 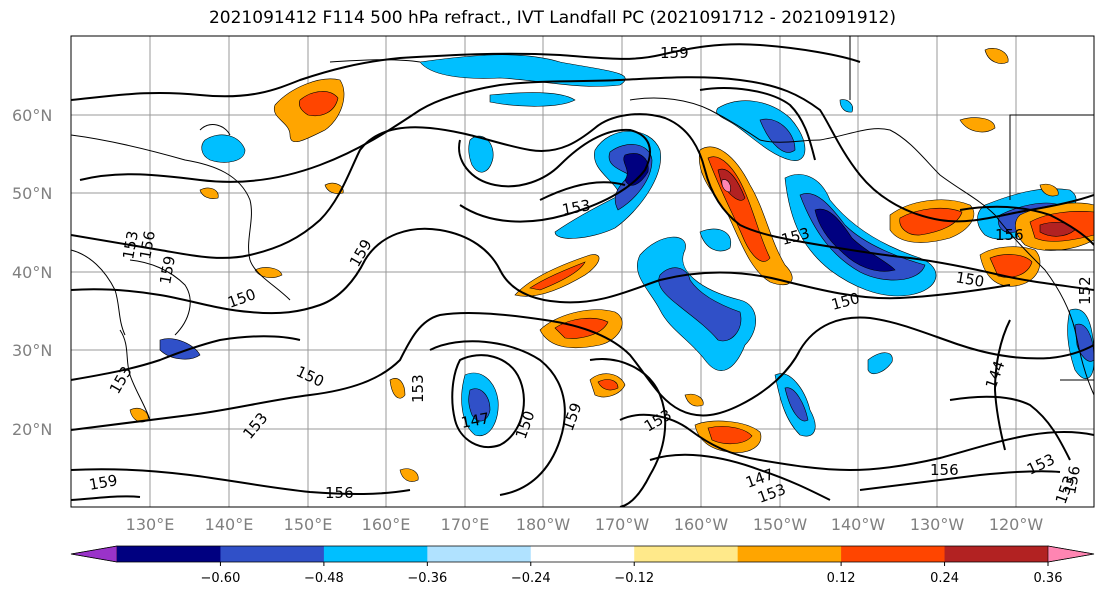 I want to click on colorbar-extend-high, so click(x=1071, y=554).